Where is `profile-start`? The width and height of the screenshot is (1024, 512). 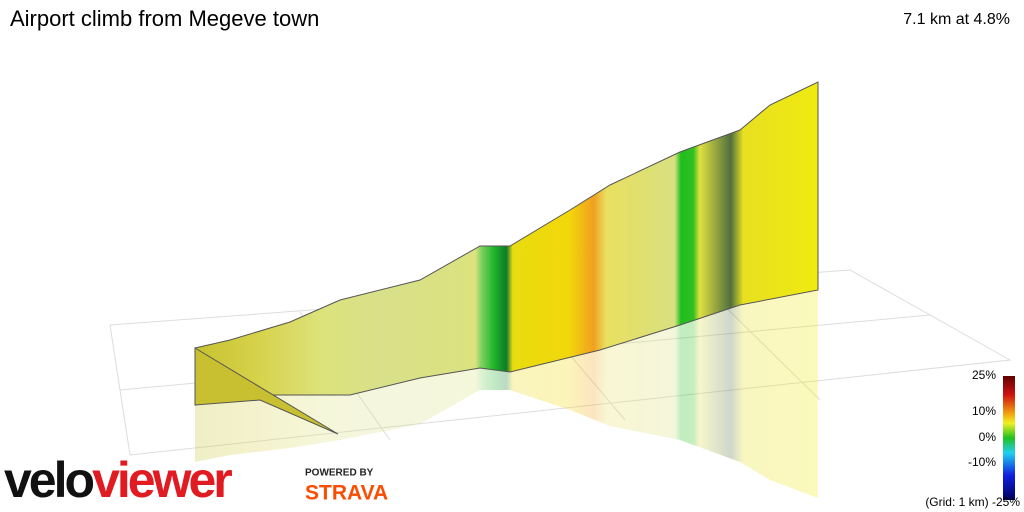
profile-start is located at coordinates (266, 391).